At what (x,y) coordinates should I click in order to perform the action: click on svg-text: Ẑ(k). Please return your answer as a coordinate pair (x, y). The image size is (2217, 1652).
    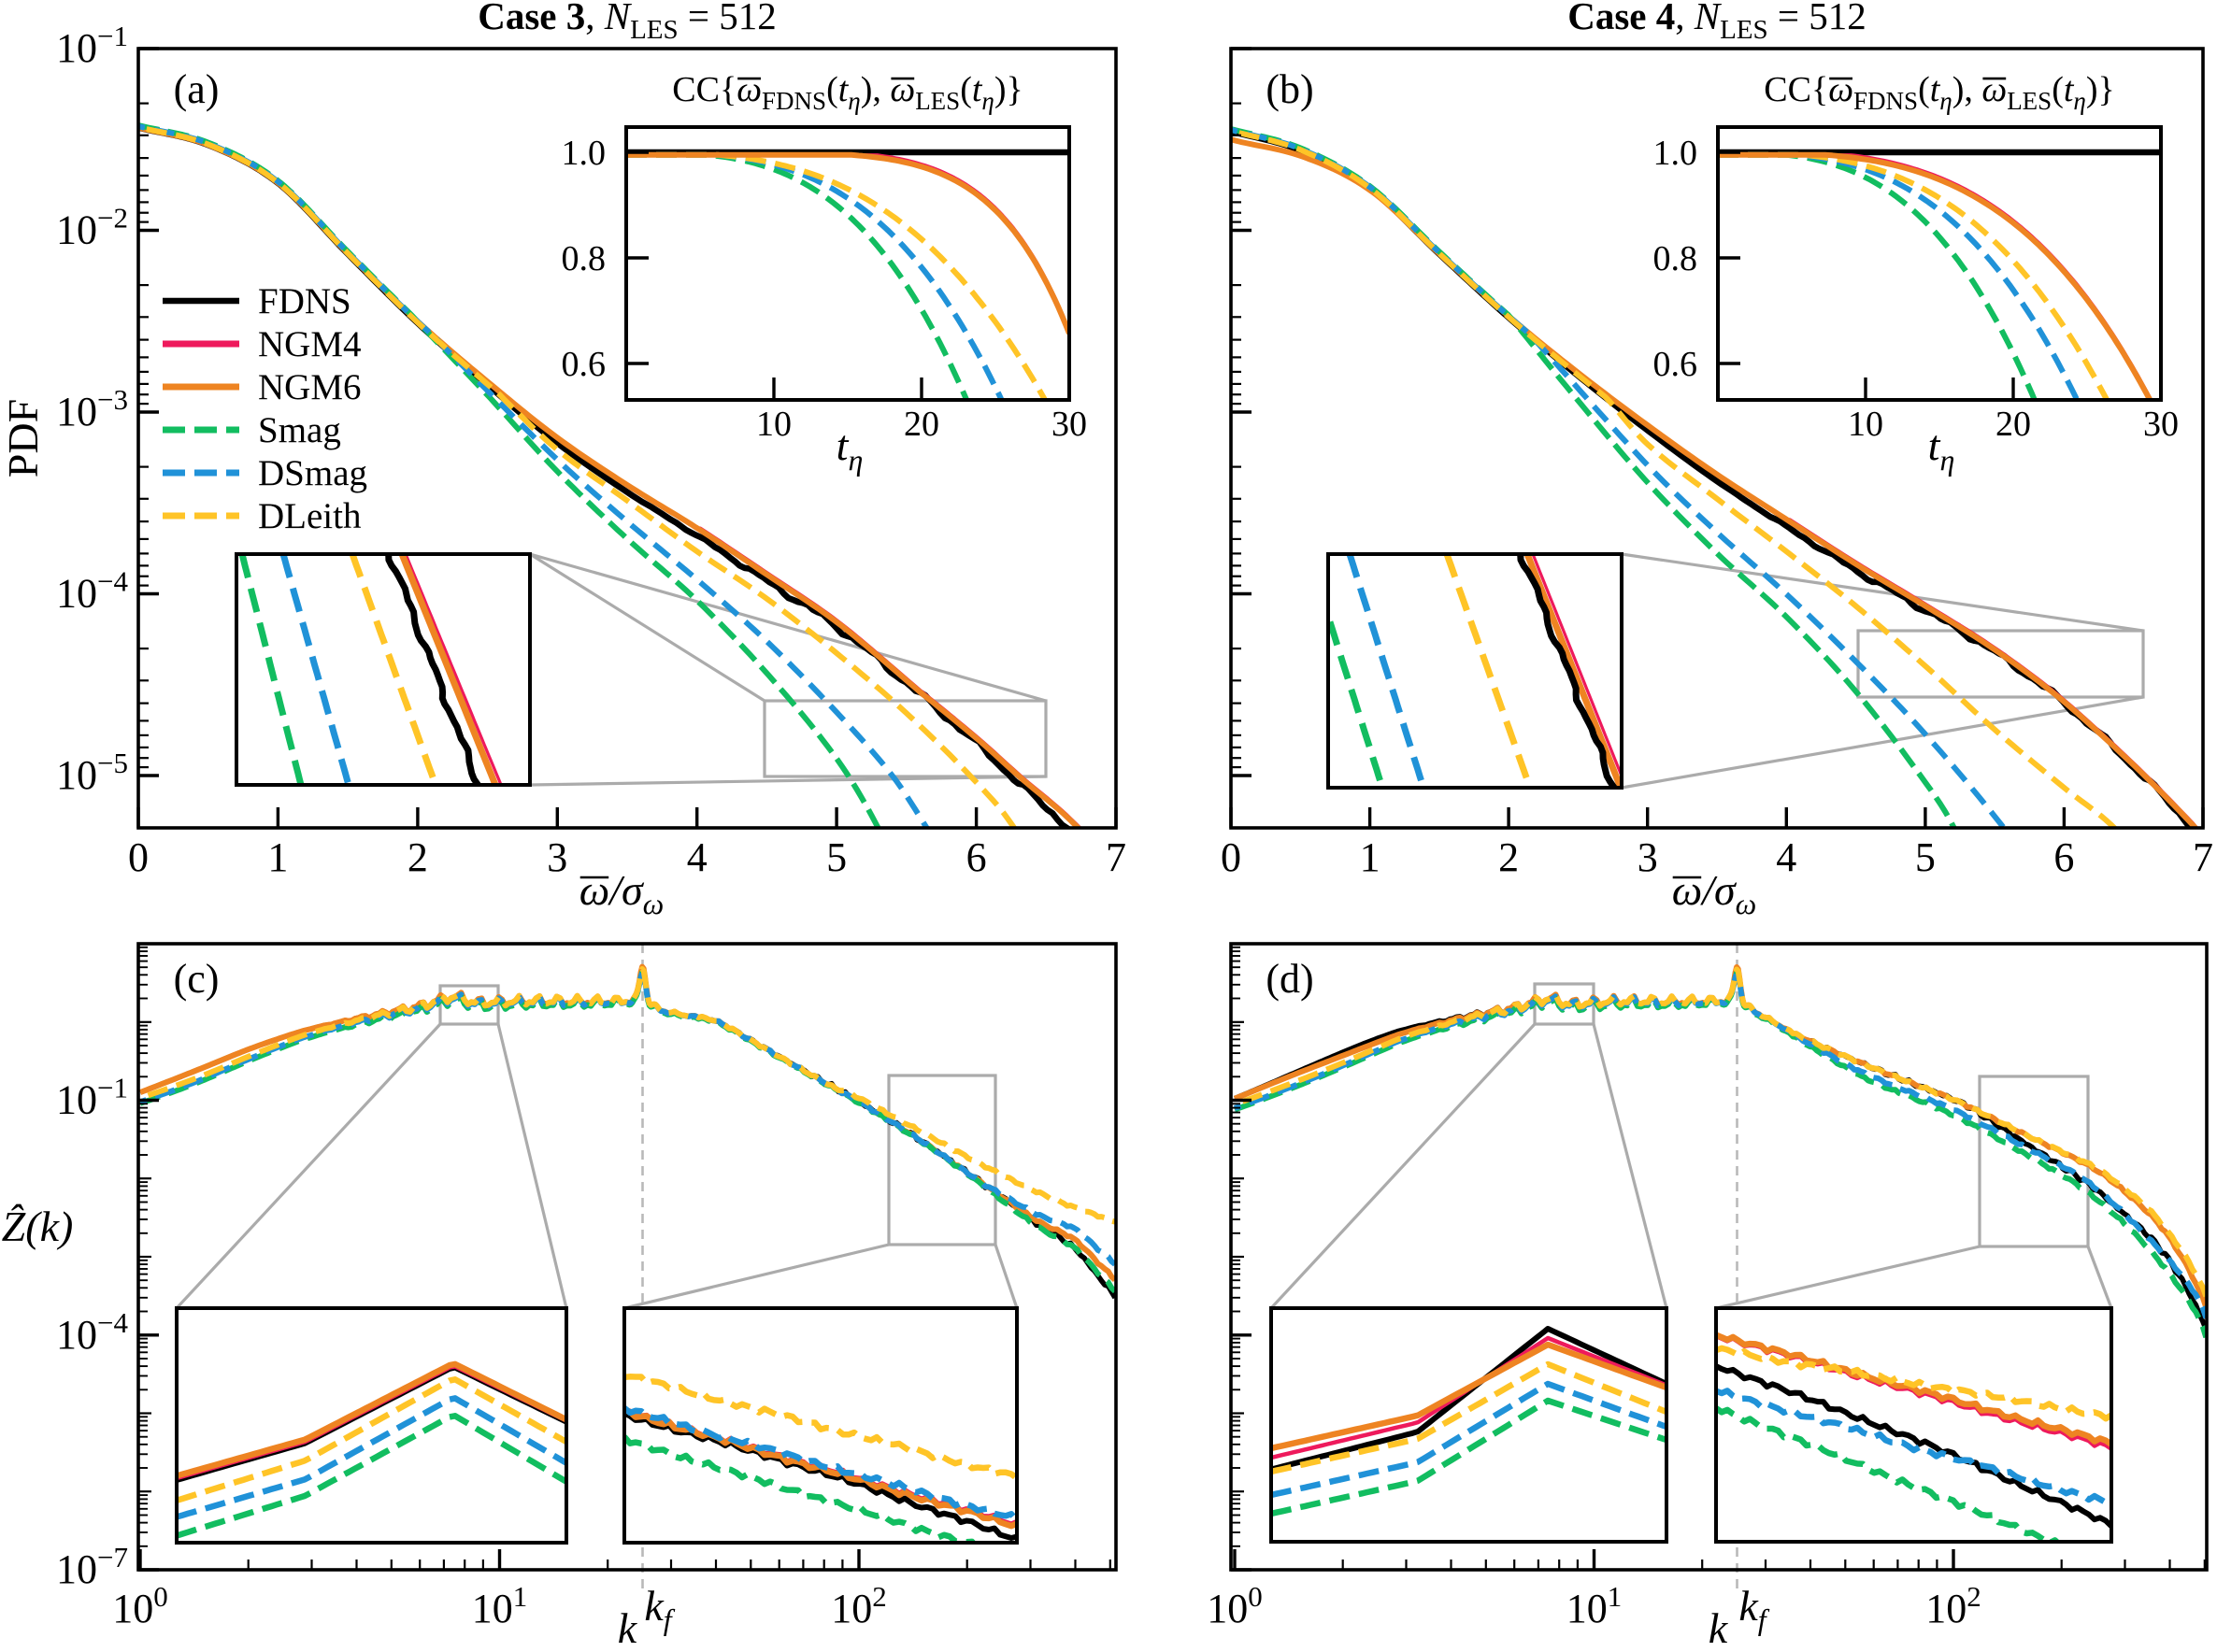
    Looking at the image, I should click on (38, 1226).